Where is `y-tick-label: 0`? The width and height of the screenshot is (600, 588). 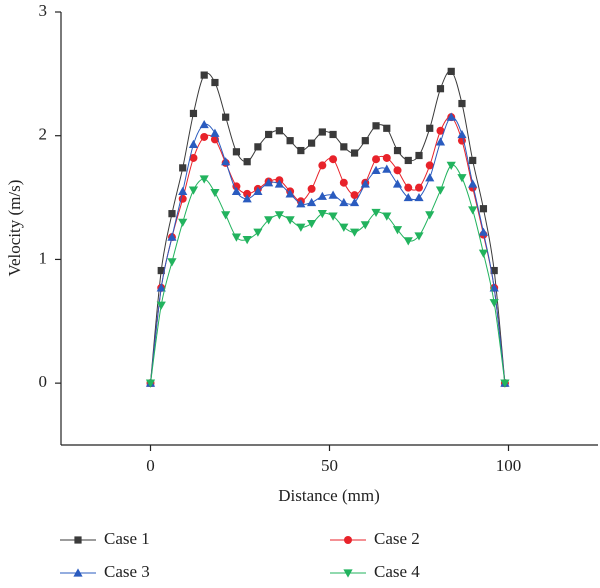
y-tick-label: 0 is located at coordinates (43, 381).